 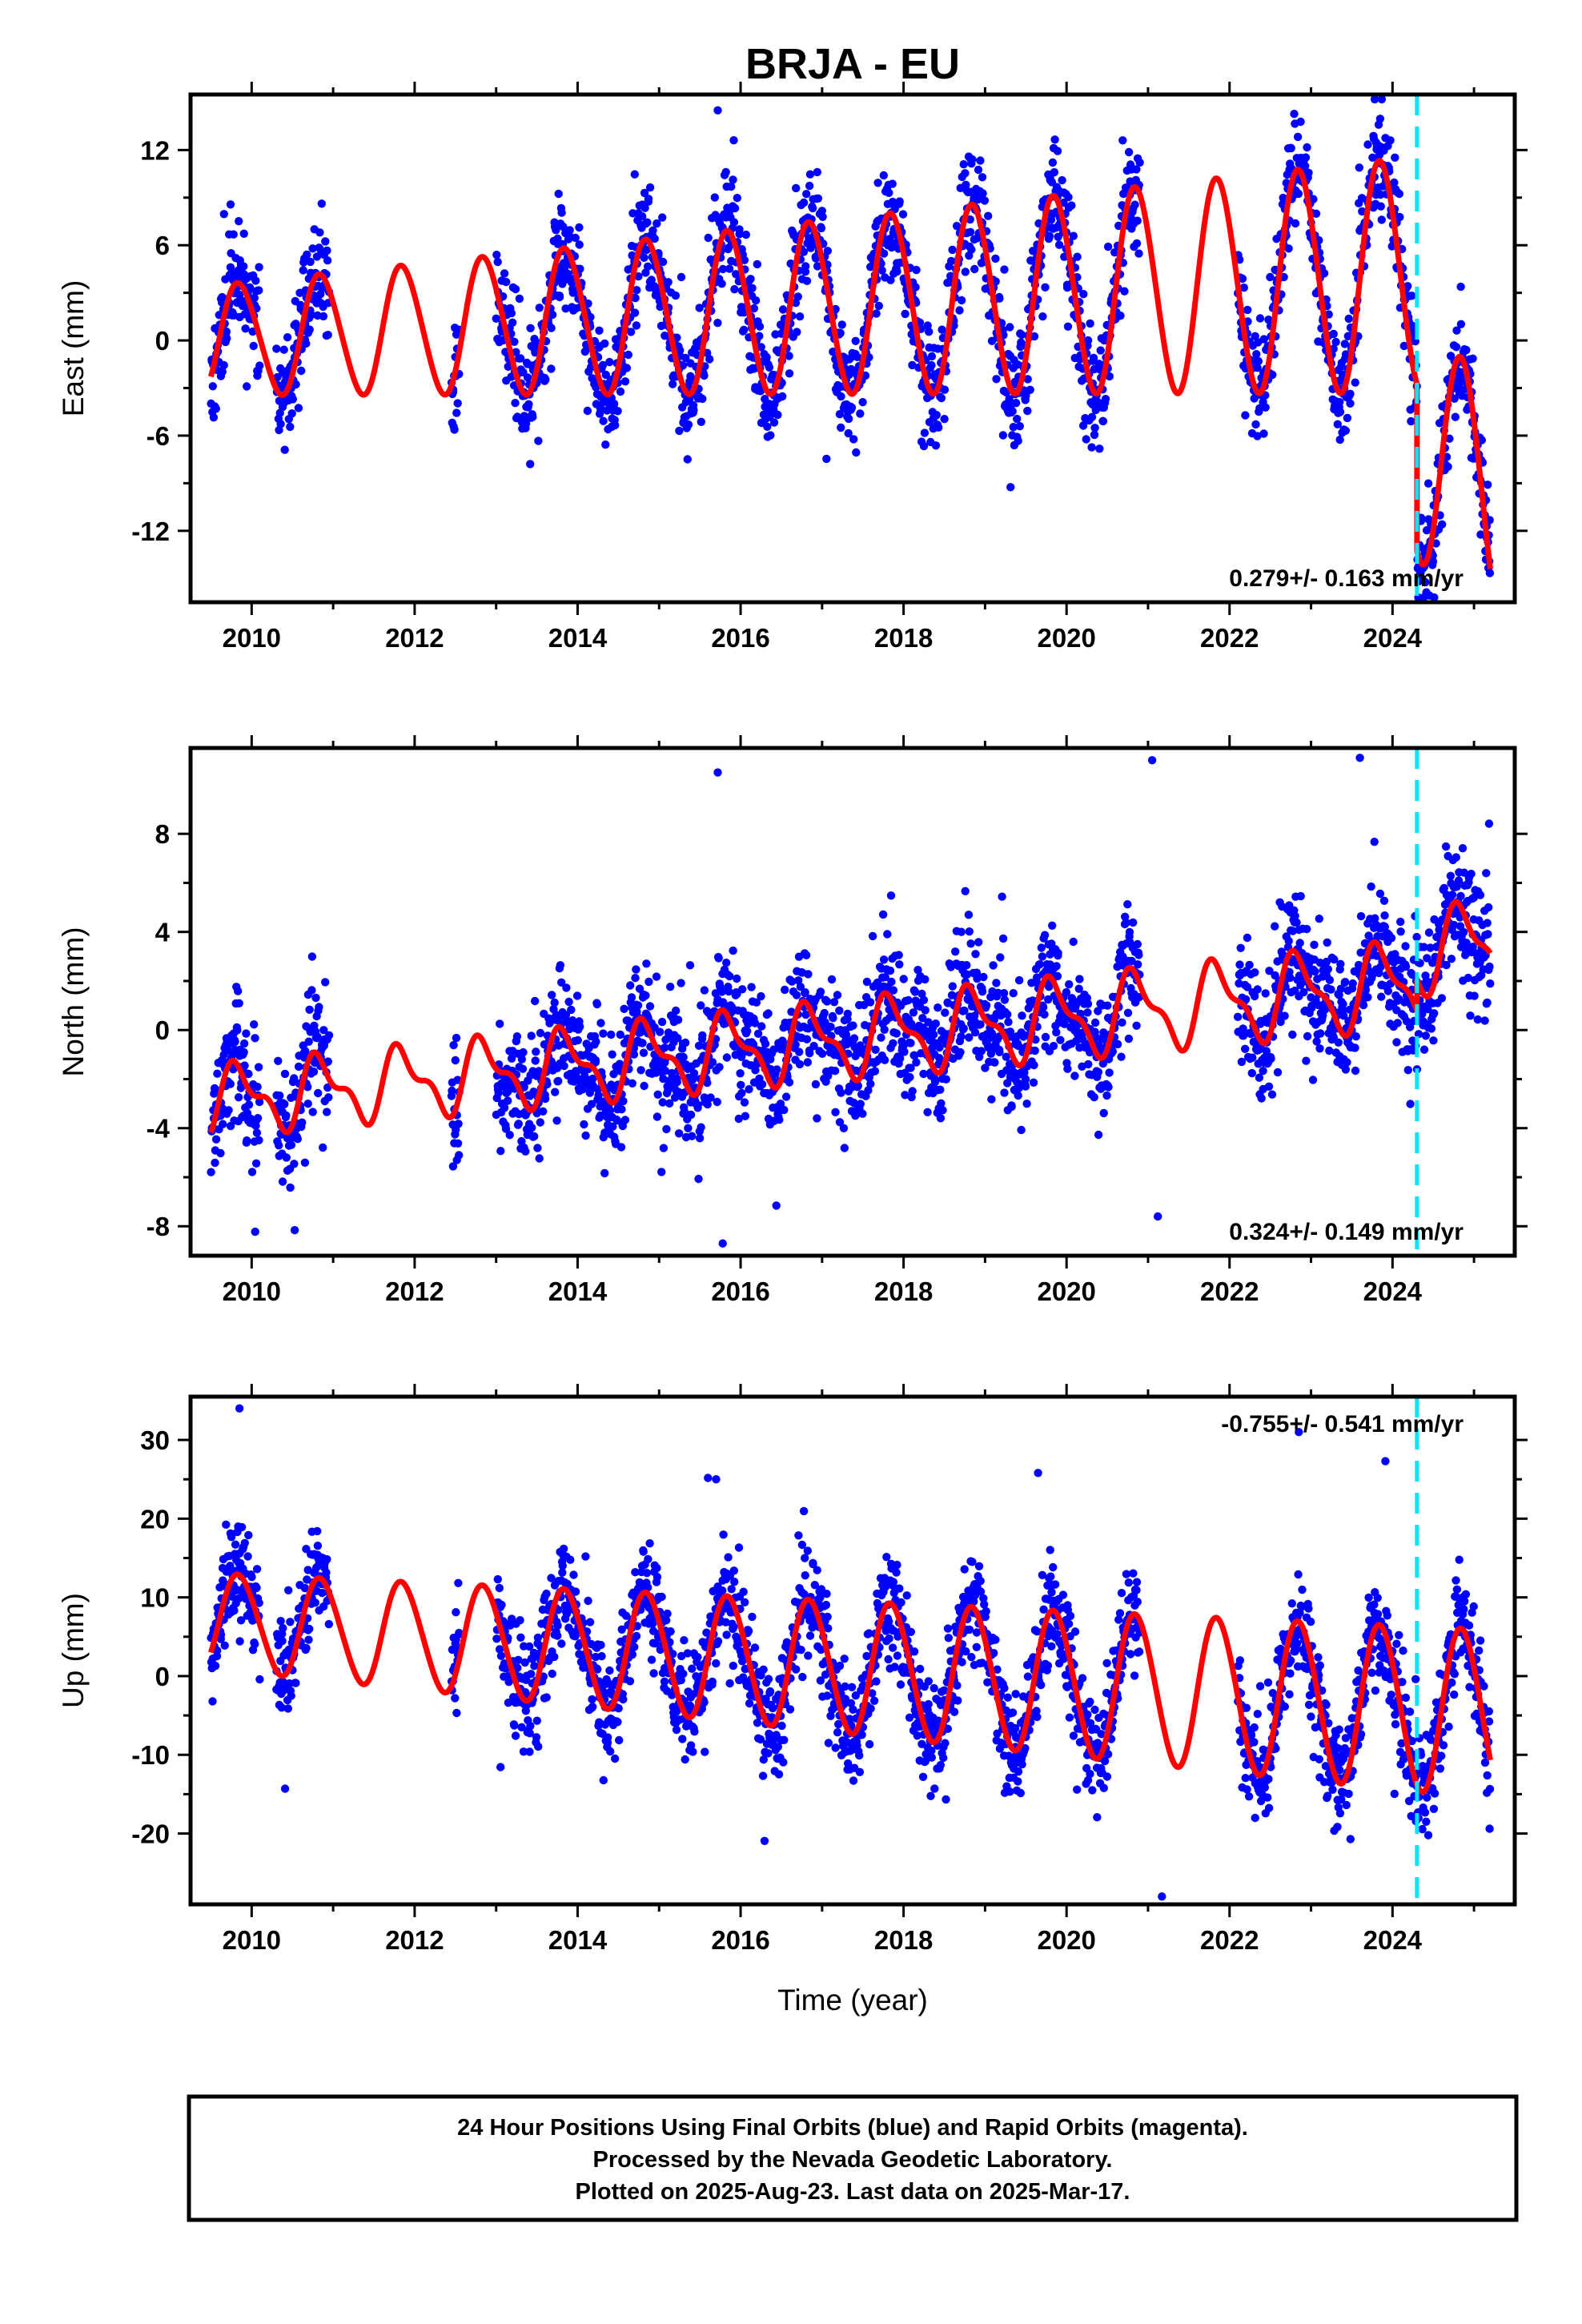 I want to click on y-tick-label: 12, so click(x=155, y=150).